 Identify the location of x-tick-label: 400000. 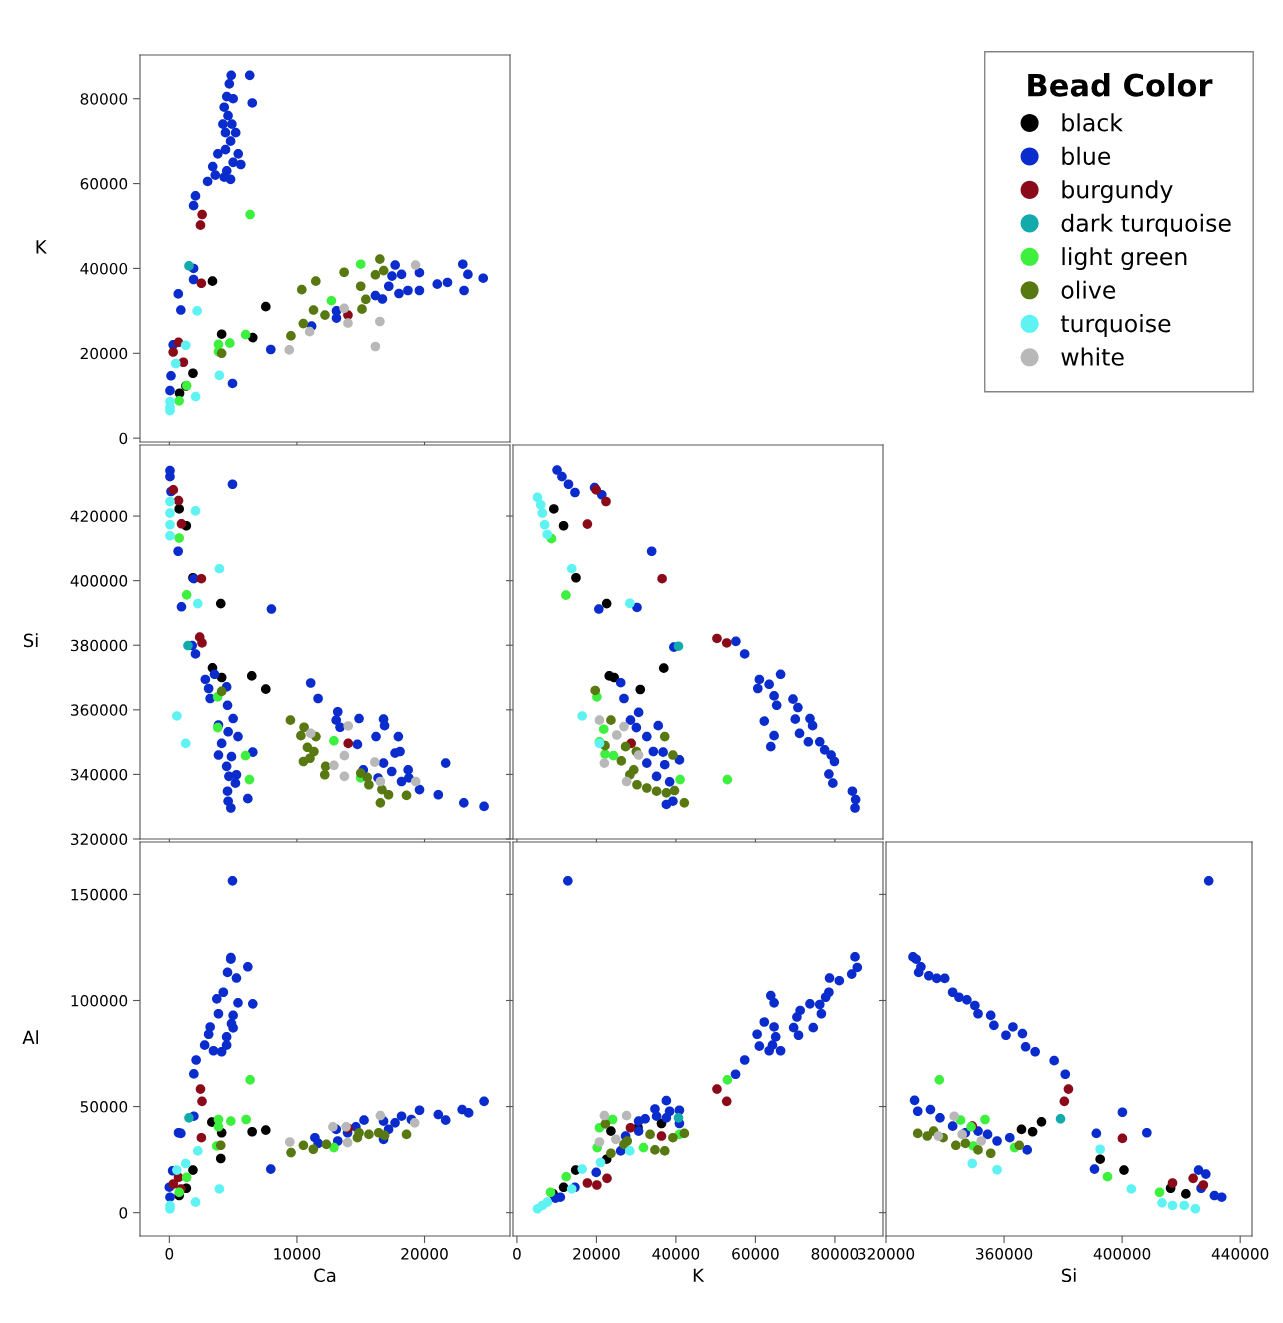
(1122, 1254).